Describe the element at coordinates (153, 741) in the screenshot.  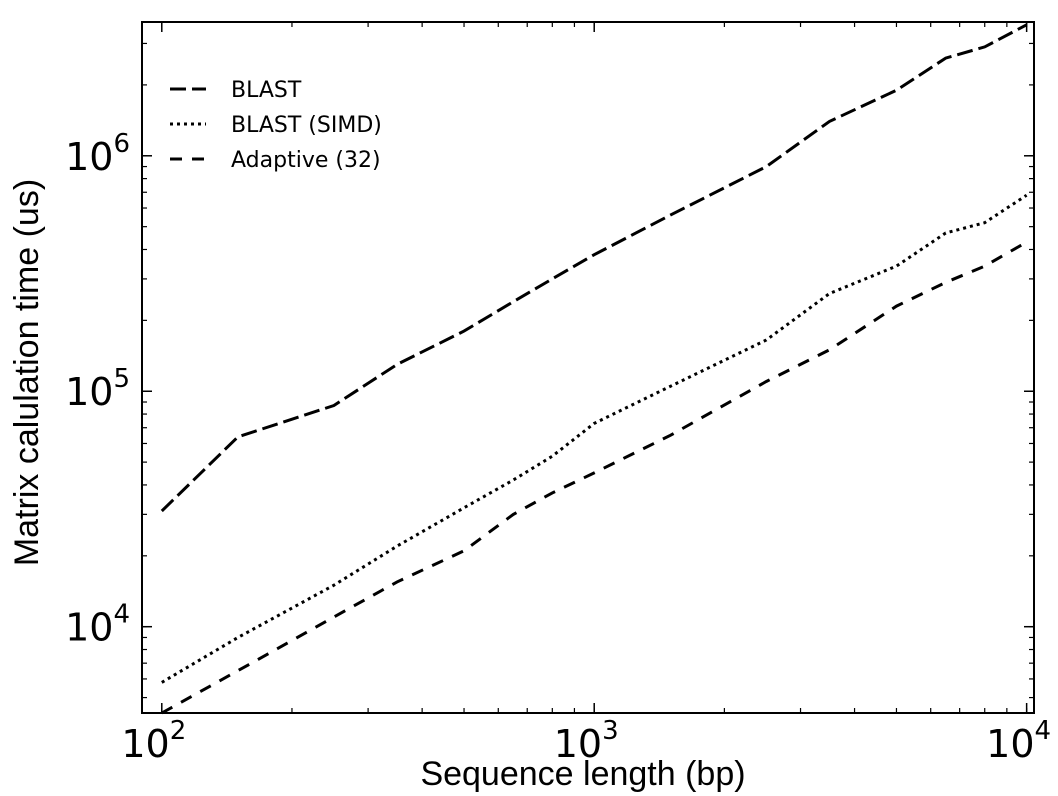
I see `x-tick-label: 10²` at that location.